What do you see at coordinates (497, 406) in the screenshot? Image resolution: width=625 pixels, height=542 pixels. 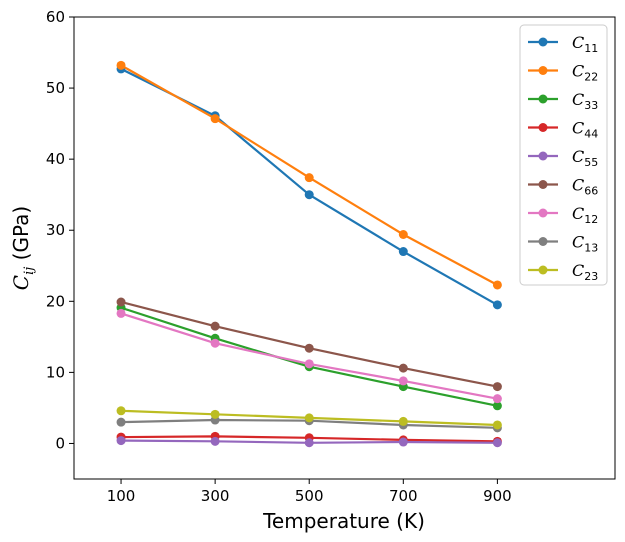 I see `data-point-c33` at bounding box center [497, 406].